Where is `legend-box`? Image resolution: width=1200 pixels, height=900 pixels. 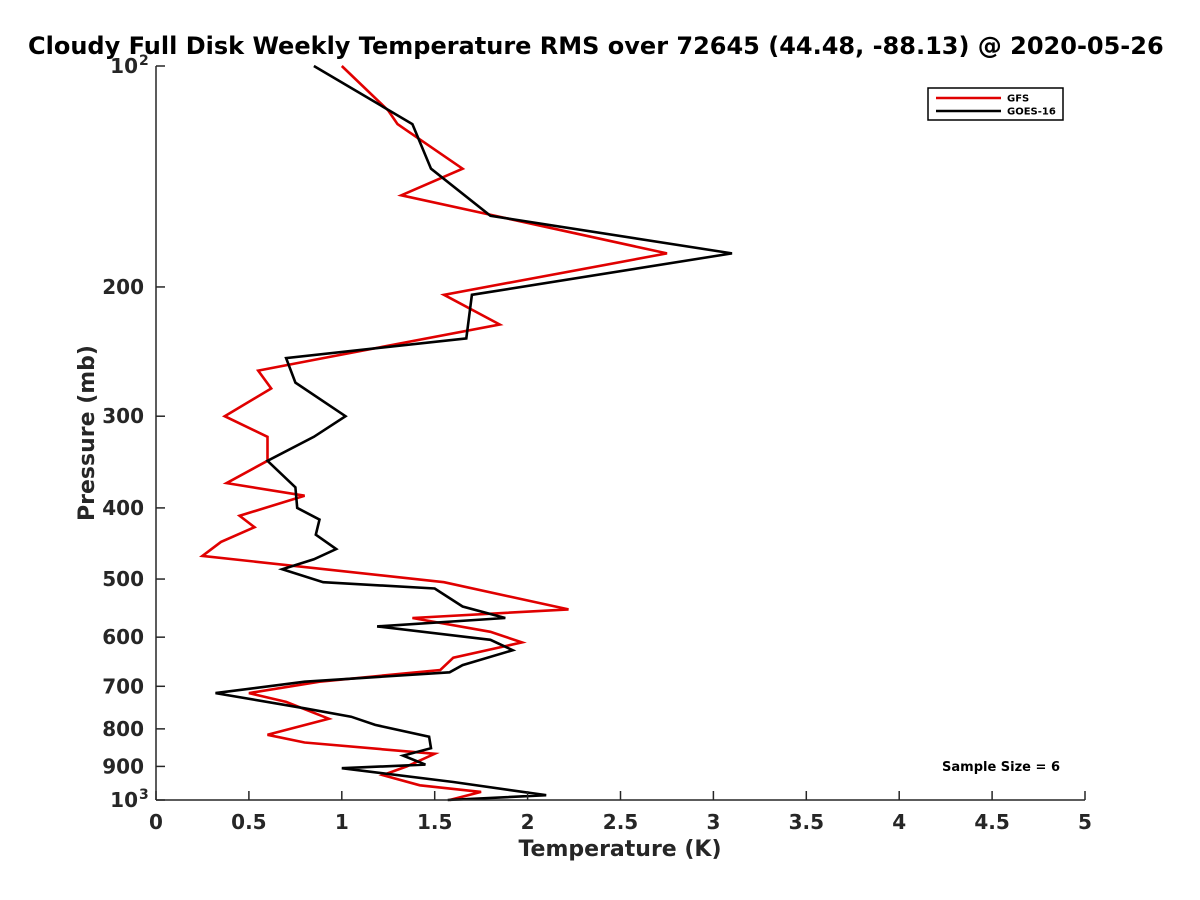
legend-box is located at coordinates (995, 104).